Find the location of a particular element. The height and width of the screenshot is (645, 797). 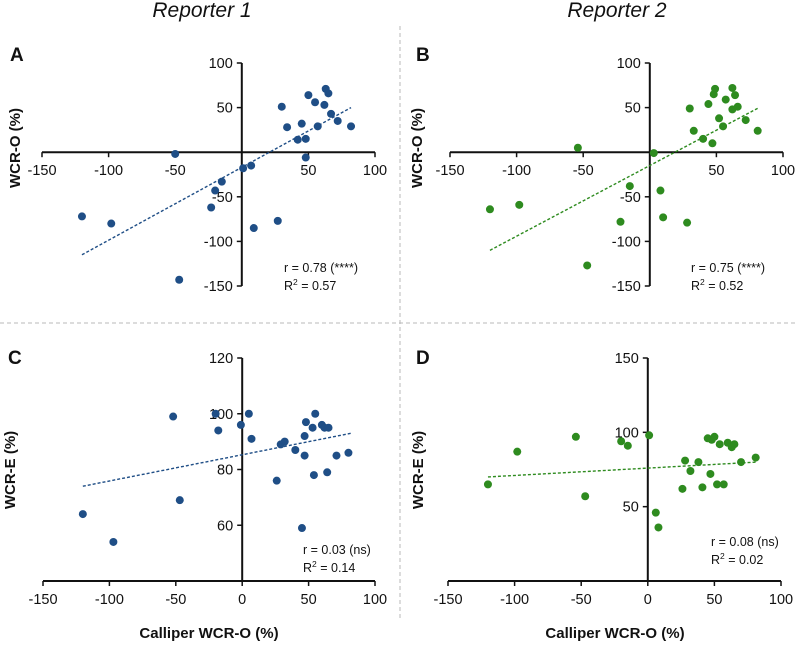

x-tick-label-d-2: -50 is located at coordinates (581, 600).